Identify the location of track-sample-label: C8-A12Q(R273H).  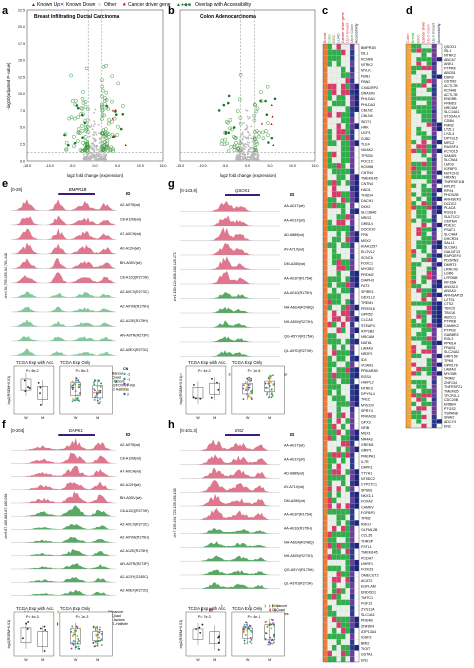
(134, 511).